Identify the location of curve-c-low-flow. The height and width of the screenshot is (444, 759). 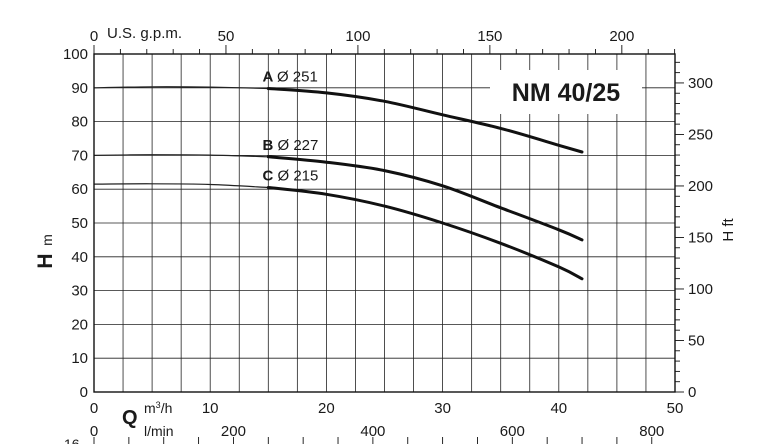
(181, 186).